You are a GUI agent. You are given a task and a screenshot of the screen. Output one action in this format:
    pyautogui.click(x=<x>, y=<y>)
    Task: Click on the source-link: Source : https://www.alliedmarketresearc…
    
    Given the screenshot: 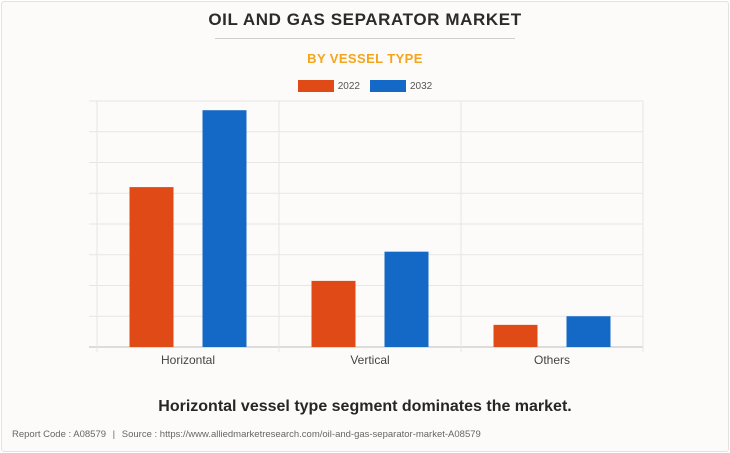 What is the action you would take?
    pyautogui.click(x=301, y=434)
    